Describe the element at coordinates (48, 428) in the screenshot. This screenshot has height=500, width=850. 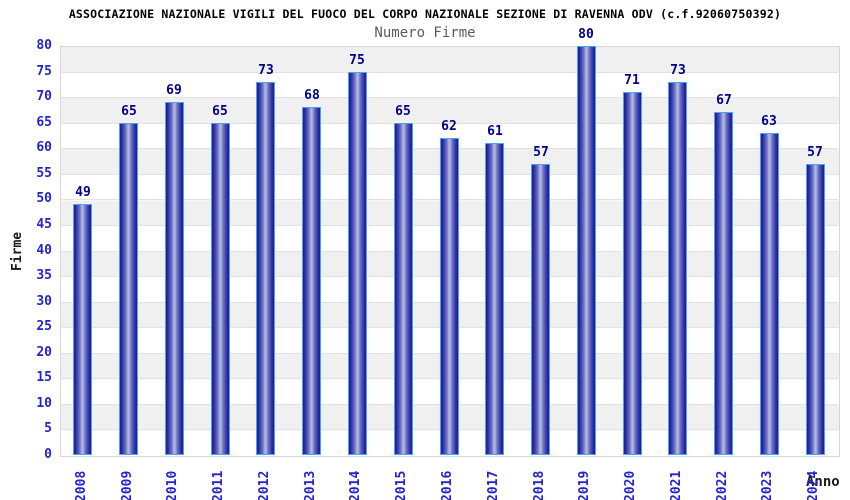
I see `y-tick-label: 5` at that location.